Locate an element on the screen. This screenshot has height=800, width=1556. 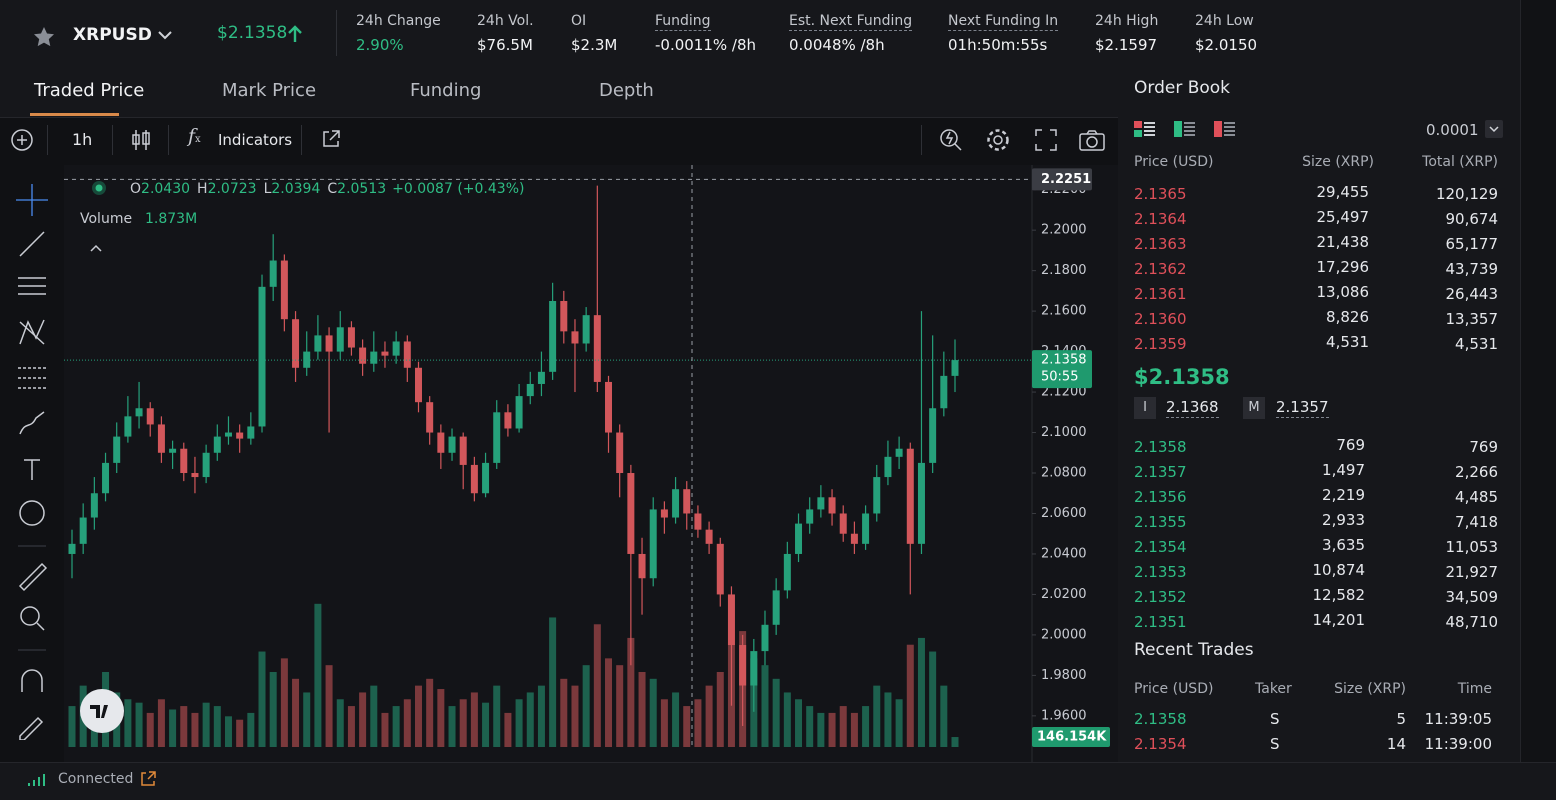
book-total: 90,674 is located at coordinates (1472, 219).